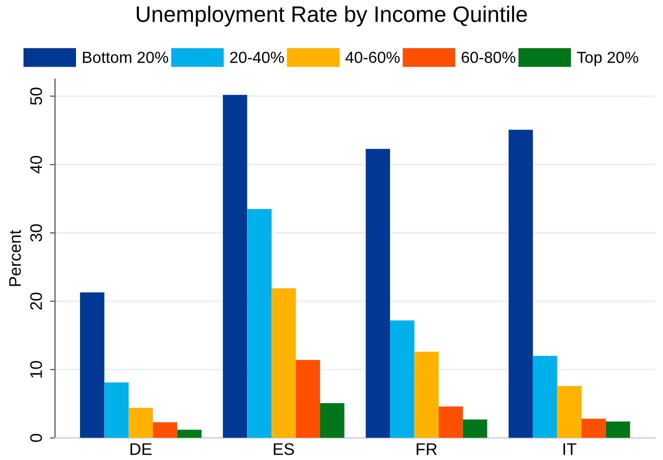 Image resolution: width=663 pixels, height=460 pixels. What do you see at coordinates (373, 58) in the screenshot?
I see `legend-label: 40-60%` at bounding box center [373, 58].